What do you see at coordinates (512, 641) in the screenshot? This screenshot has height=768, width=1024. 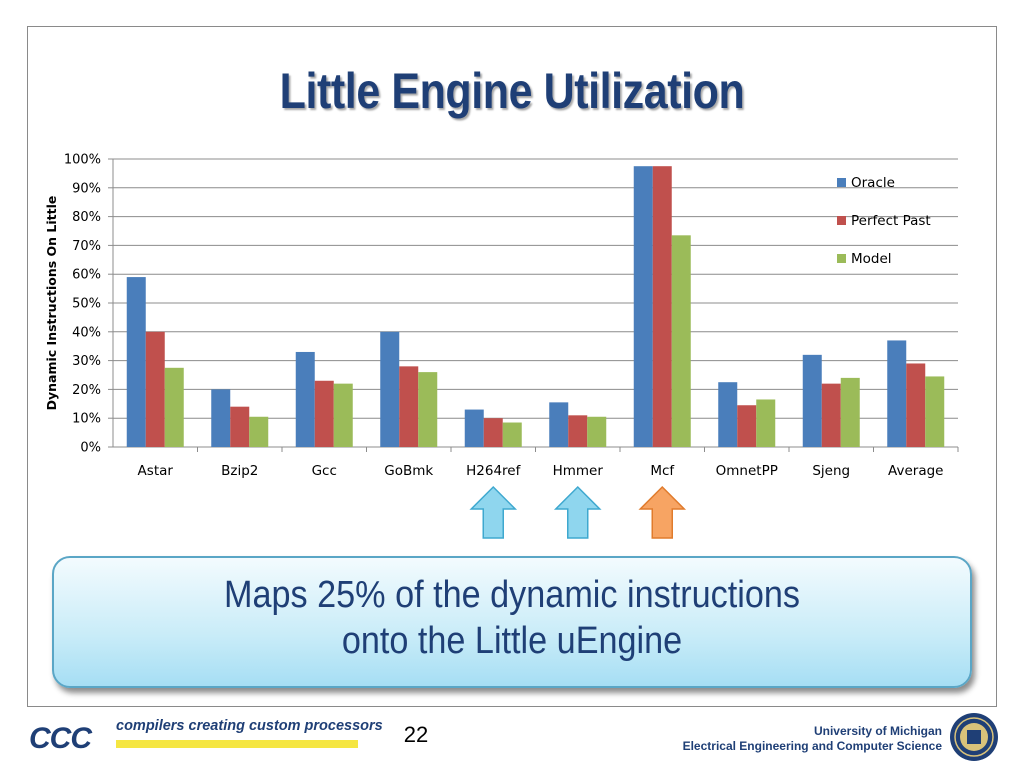 I see `callout-line-2: onto the Little uEngine` at bounding box center [512, 641].